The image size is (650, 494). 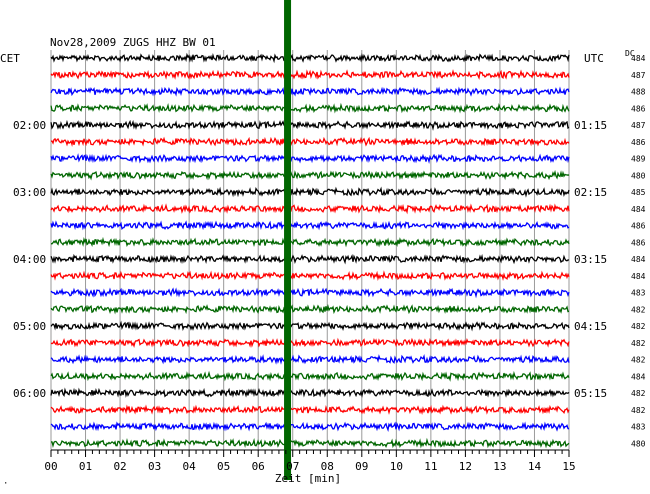 I want to click on x-tick-label-05: 05, so click(x=223, y=466).